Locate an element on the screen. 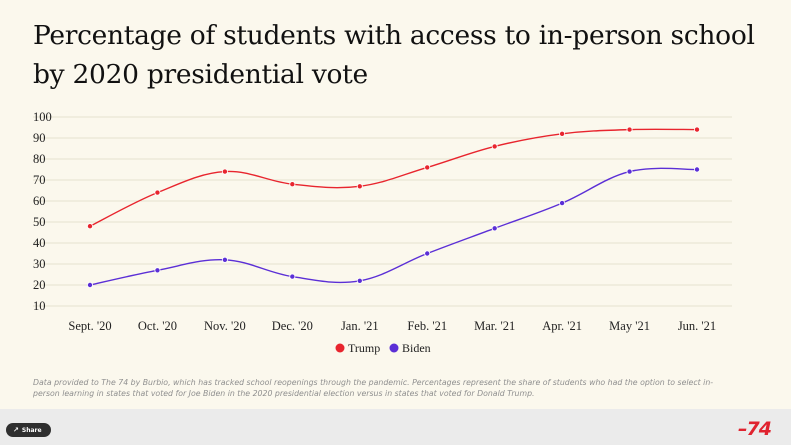  y-tick-label: 90 is located at coordinates (39, 138).